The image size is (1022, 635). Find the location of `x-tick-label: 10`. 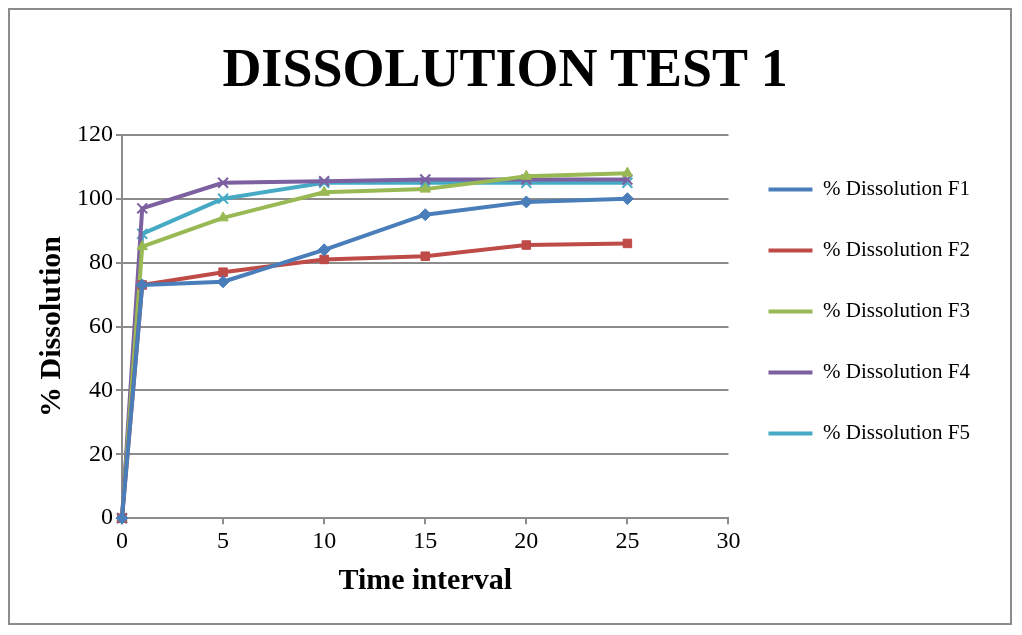

x-tick-label: 10 is located at coordinates (324, 539).